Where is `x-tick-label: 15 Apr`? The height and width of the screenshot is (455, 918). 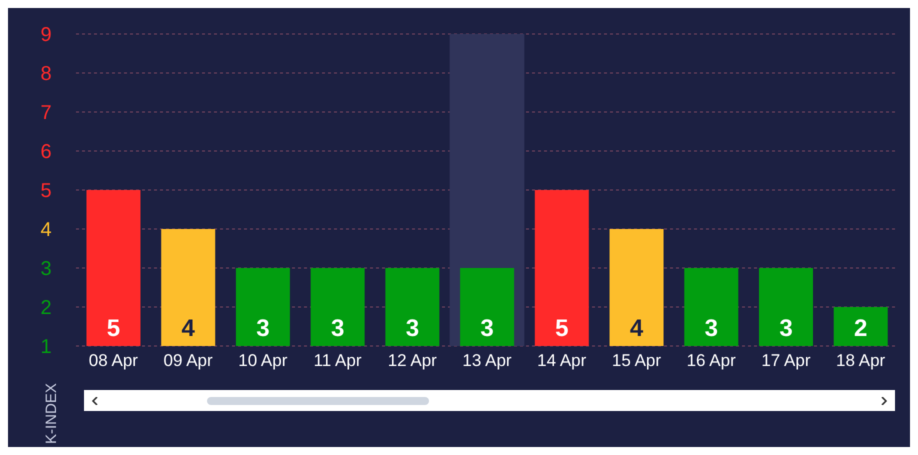
x-tick-label: 15 Apr is located at coordinates (637, 360).